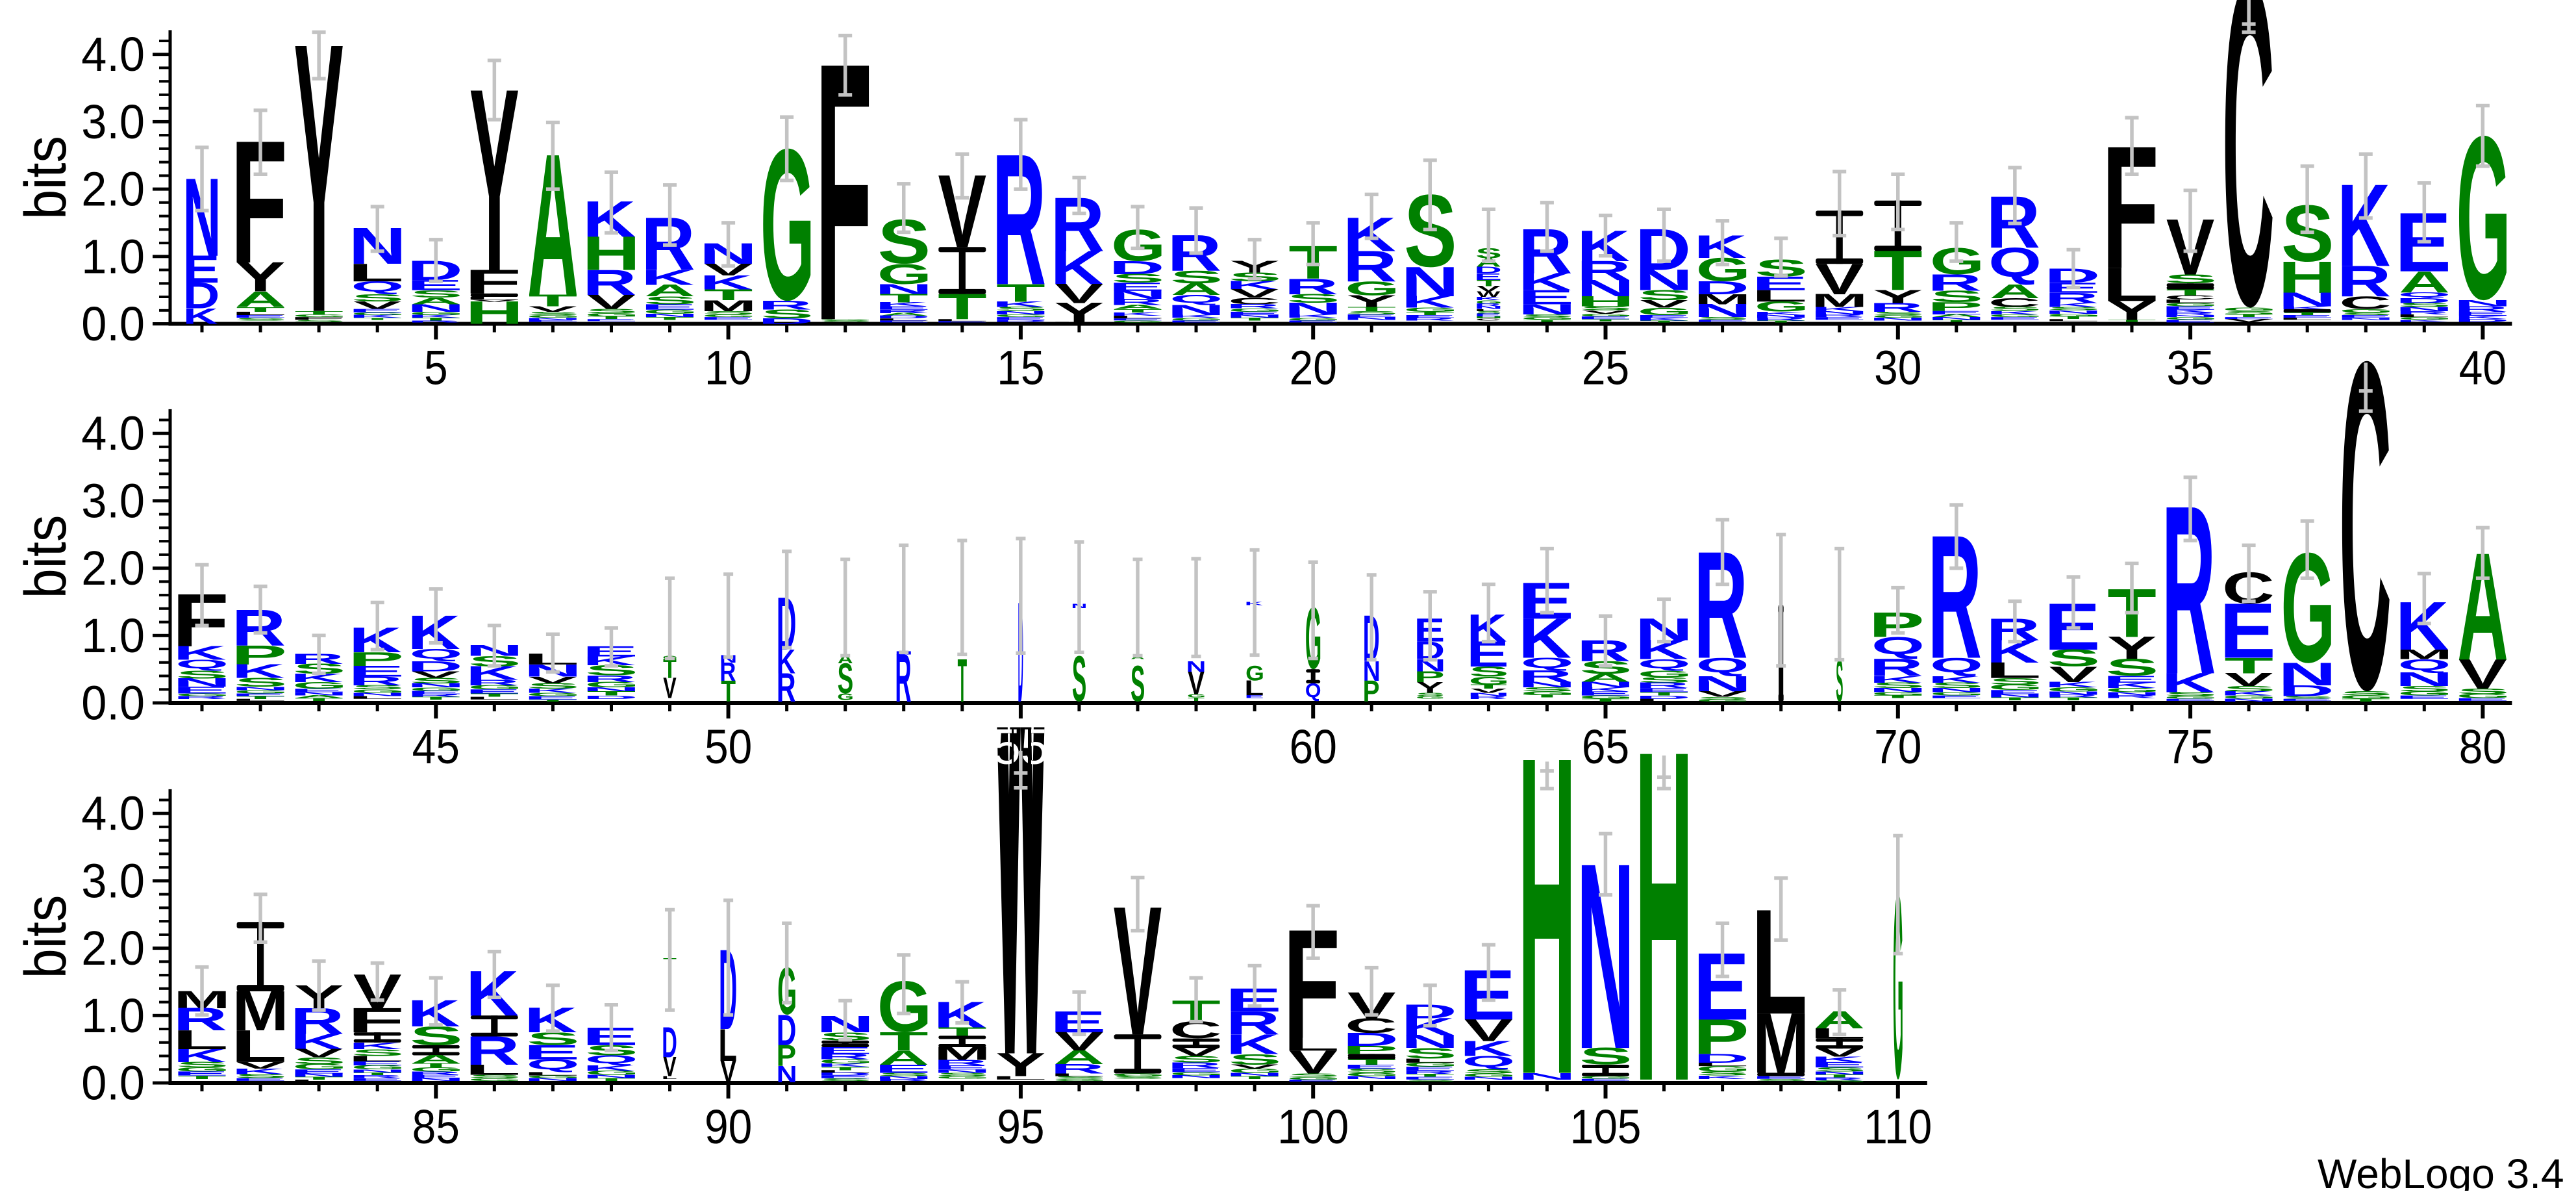  Describe the element at coordinates (113, 501) in the screenshot. I see `svg-text: 3.0` at that location.